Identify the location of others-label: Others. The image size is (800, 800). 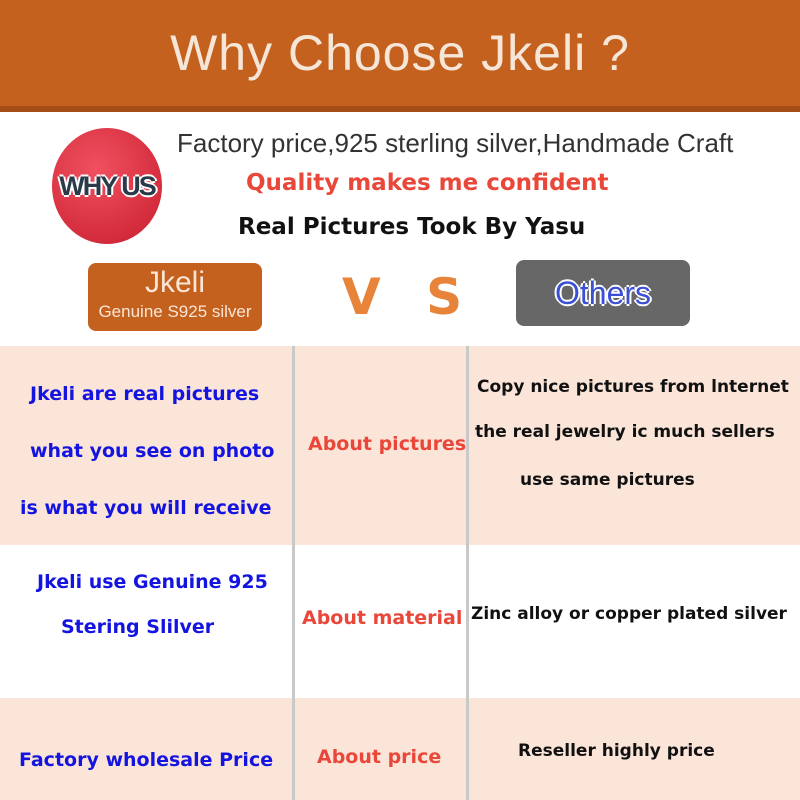
(603, 292).